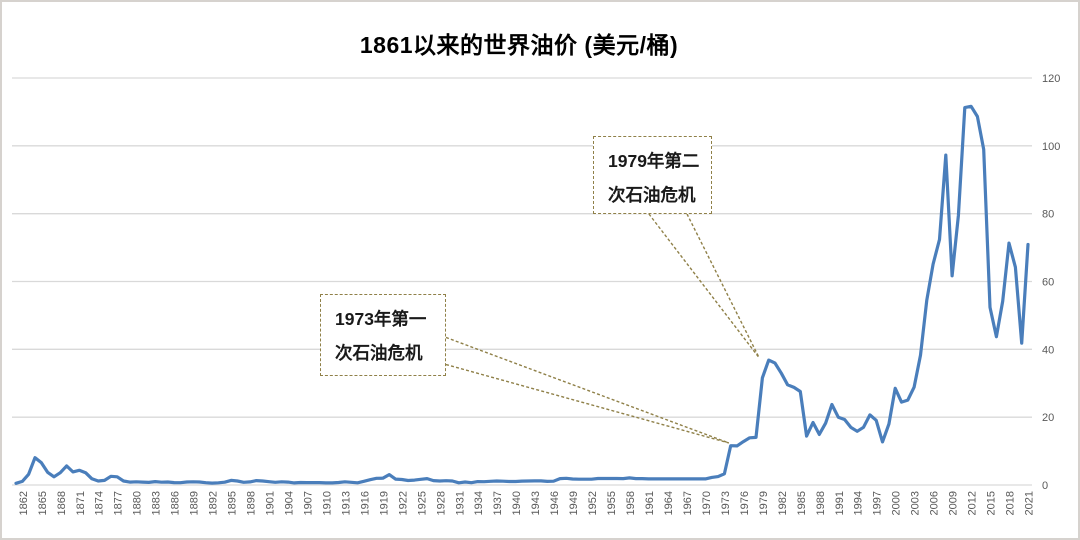 This screenshot has height=540, width=1080. Describe the element at coordinates (612, 503) in the screenshot. I see `x-axis-tick-label: 1955` at that location.